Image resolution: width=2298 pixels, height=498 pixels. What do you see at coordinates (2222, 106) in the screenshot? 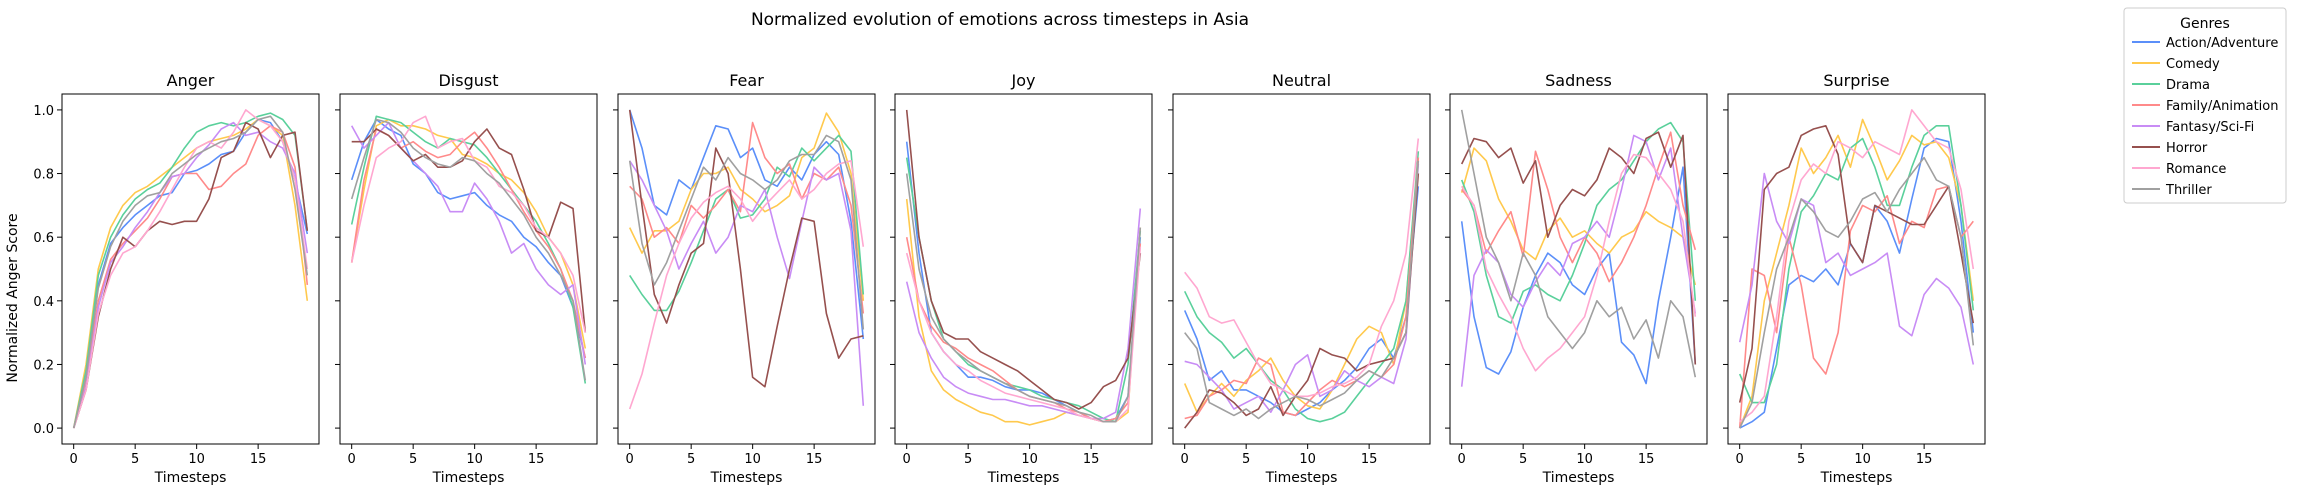
I see `legend-label: Family/Animation` at bounding box center [2222, 106].